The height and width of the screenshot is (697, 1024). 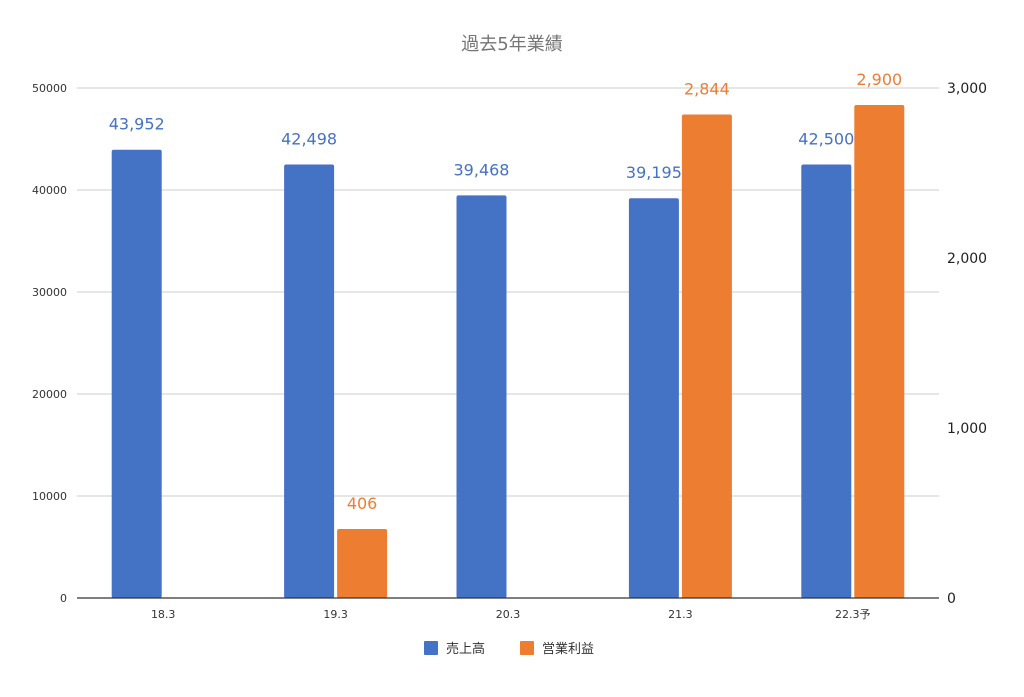 I want to click on y-left-tick-label: 40000, so click(x=49, y=190).